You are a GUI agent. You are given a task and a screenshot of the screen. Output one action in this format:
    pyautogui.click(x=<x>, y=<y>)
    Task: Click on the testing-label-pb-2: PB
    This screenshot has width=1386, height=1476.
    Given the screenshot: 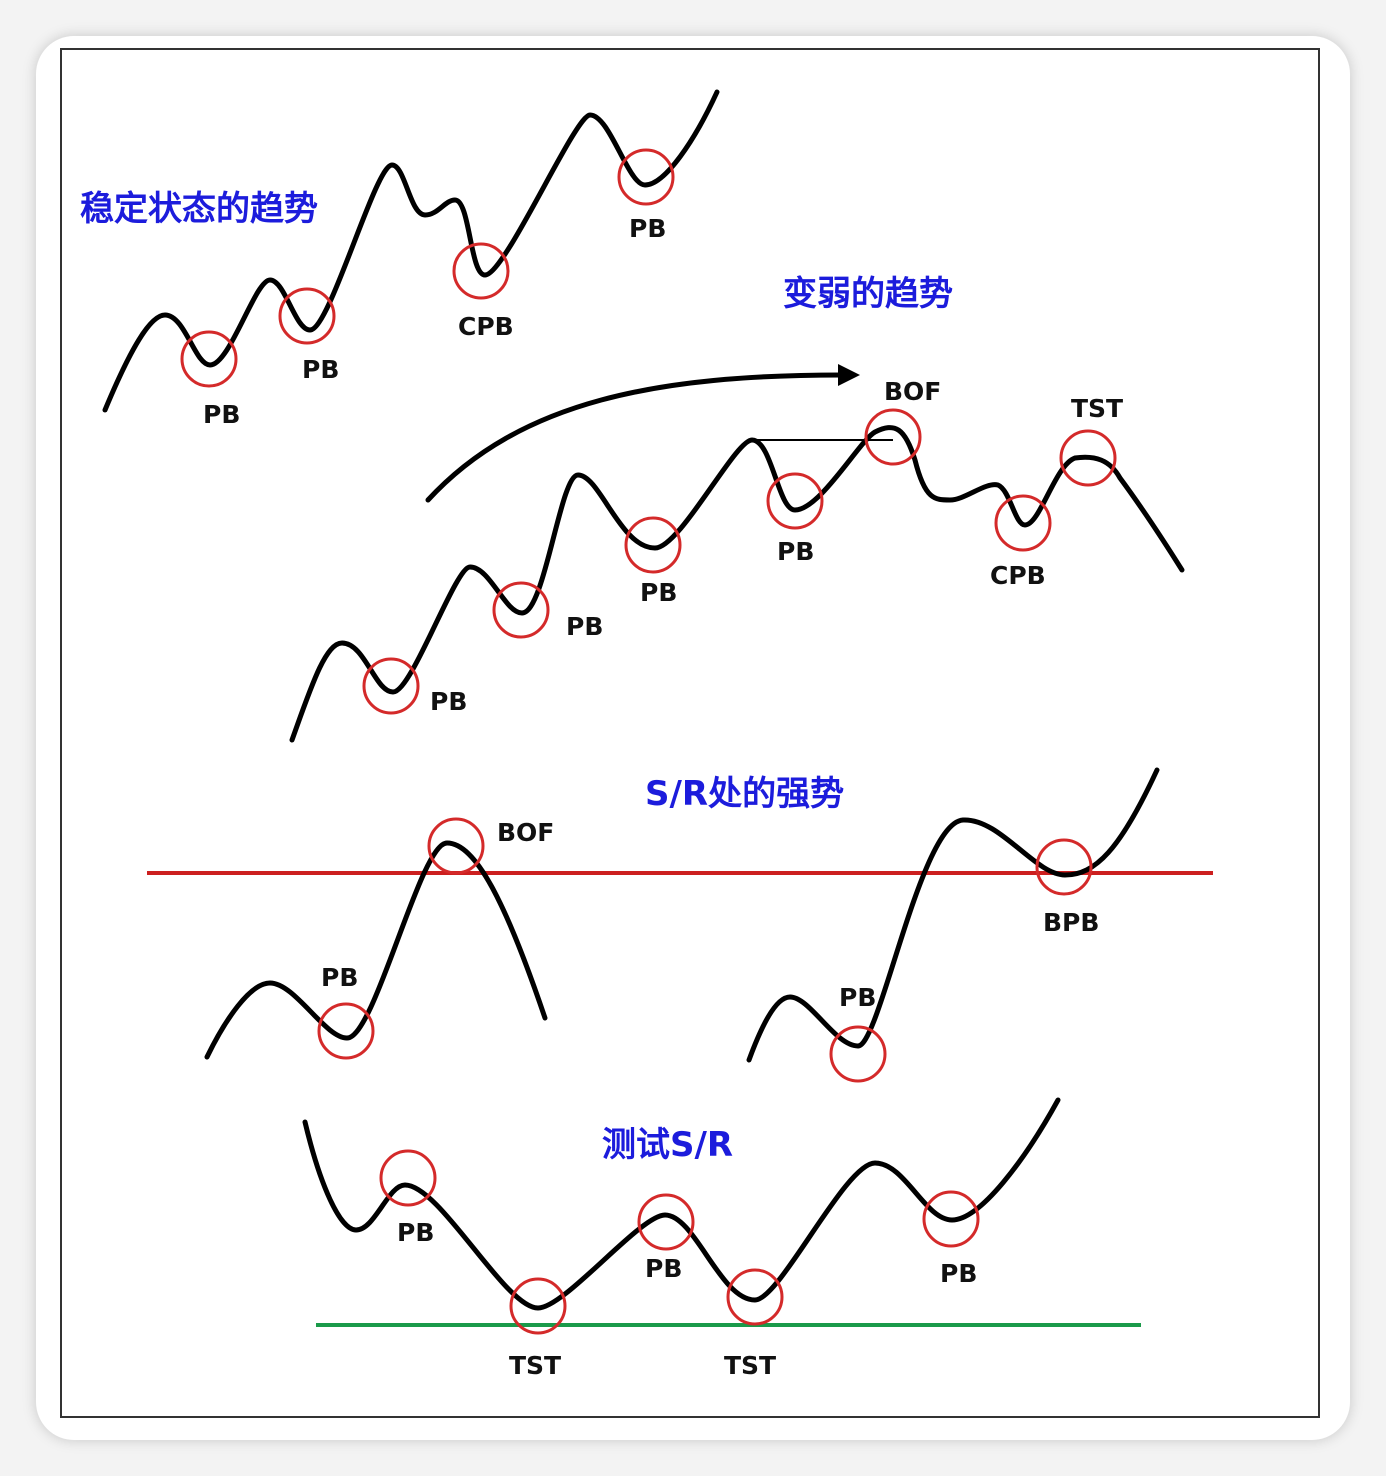 What is the action you would take?
    pyautogui.click(x=663, y=1268)
    